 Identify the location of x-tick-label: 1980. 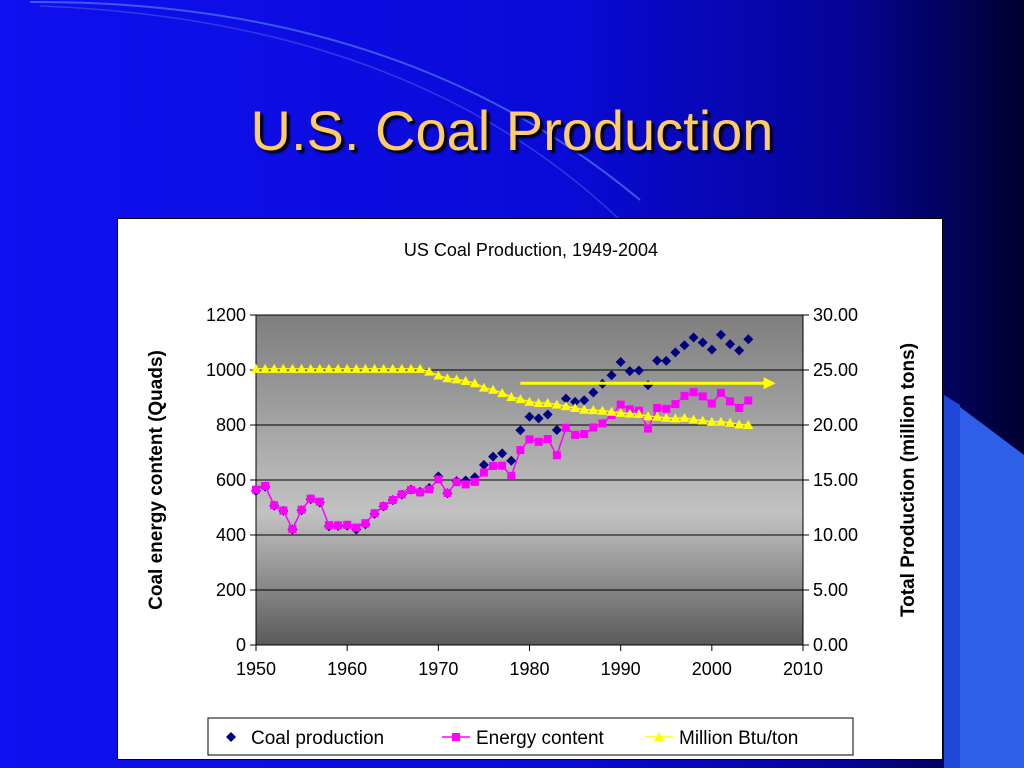
(529, 669).